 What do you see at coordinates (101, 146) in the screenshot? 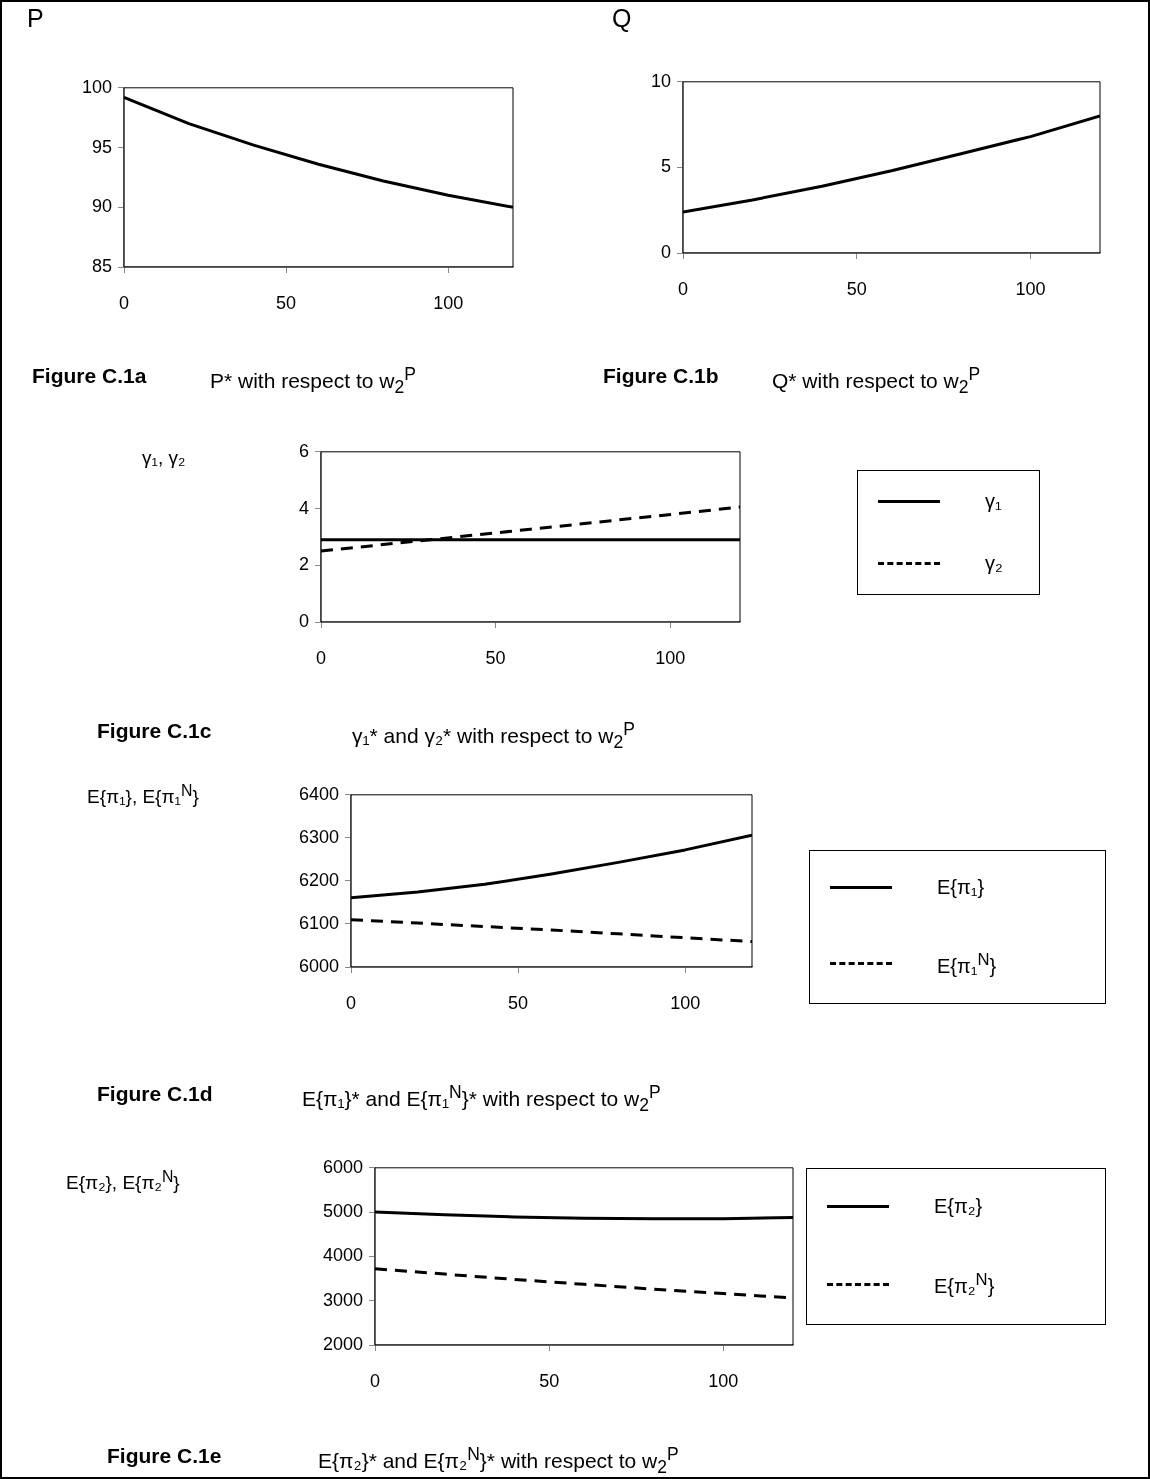
I see `y-tick-label: 95` at bounding box center [101, 146].